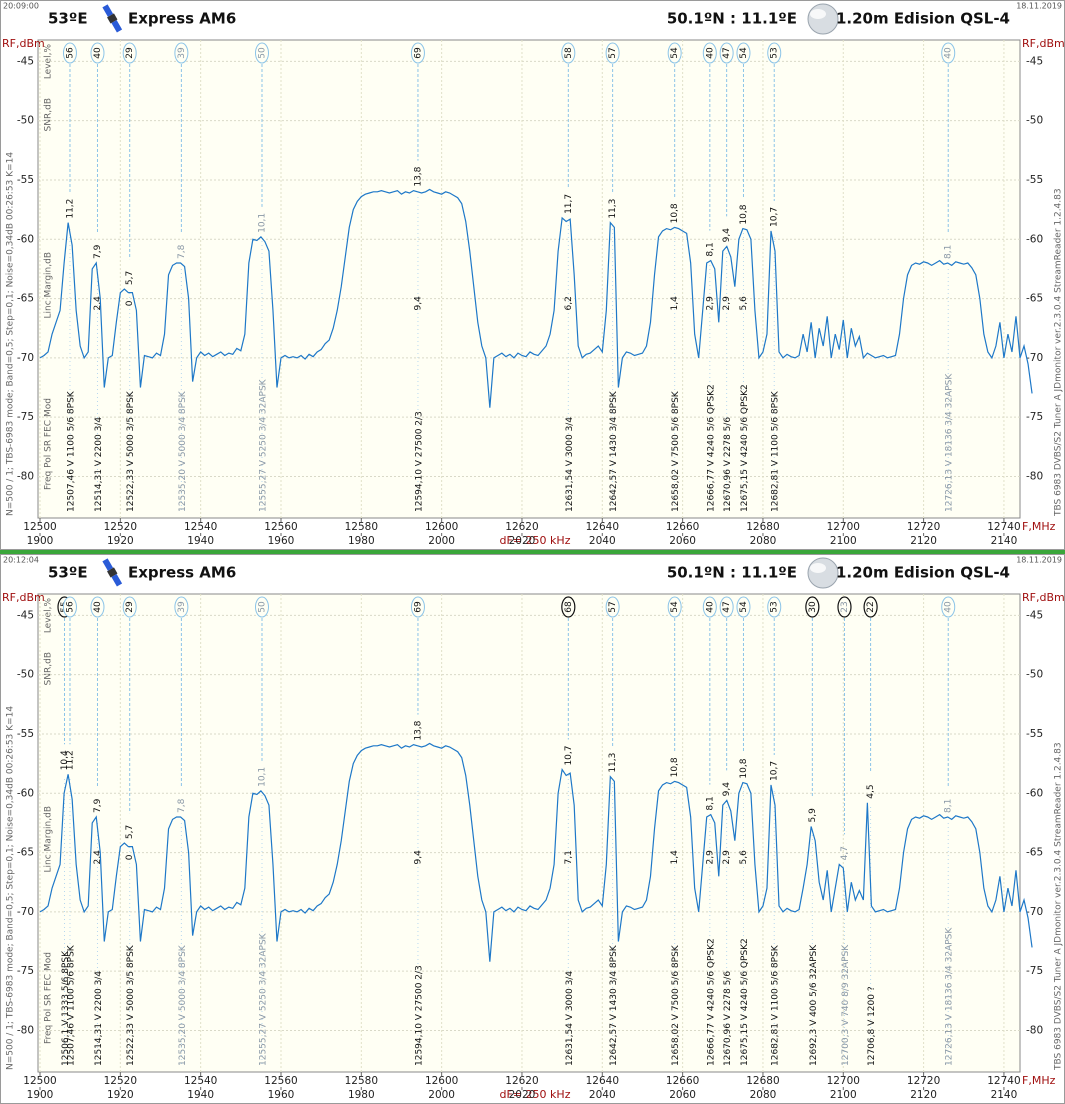  Describe the element at coordinates (281, 541) in the screenshot. I see `if-tick-label: 1960` at that location.